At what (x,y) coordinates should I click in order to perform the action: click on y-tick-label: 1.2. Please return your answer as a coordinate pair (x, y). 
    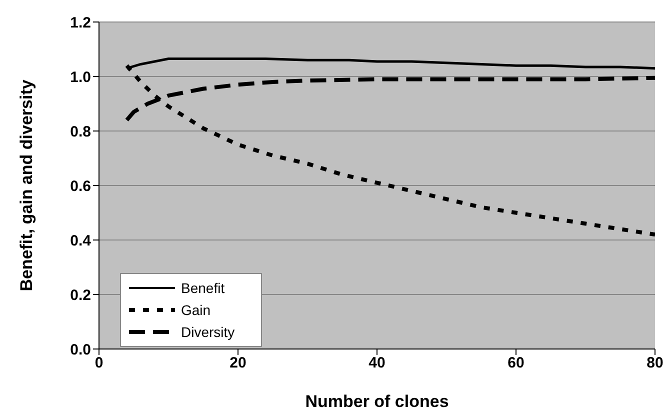
    Looking at the image, I should click on (80, 23).